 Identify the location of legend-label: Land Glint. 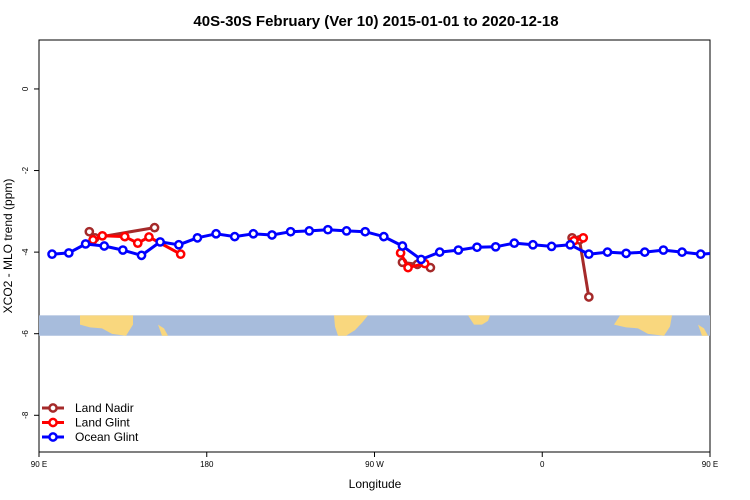
(102, 423).